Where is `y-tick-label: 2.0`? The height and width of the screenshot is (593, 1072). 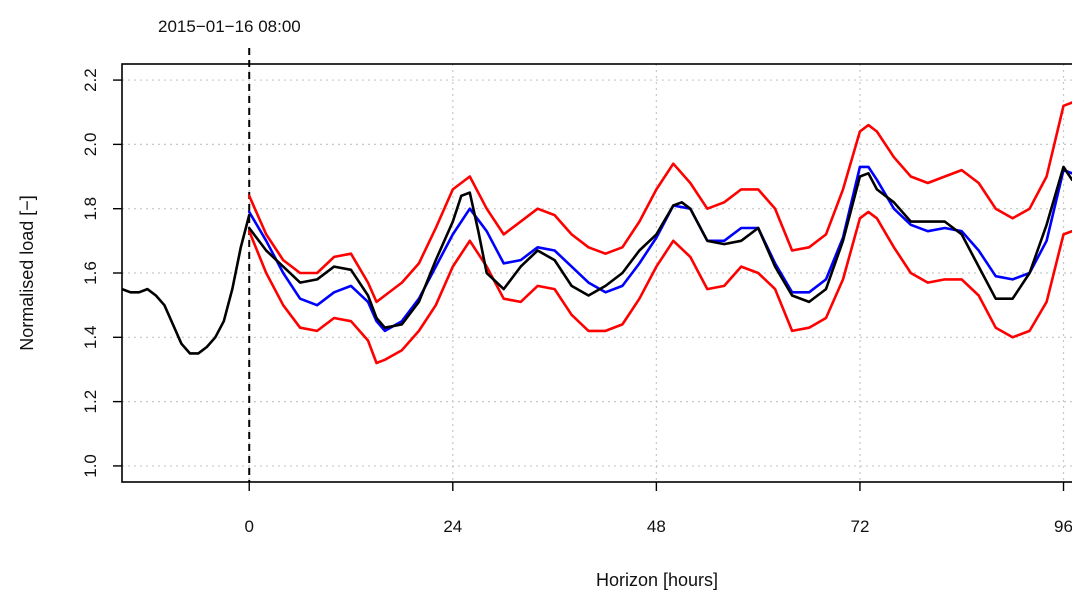
y-tick-label: 2.0 is located at coordinates (90, 145).